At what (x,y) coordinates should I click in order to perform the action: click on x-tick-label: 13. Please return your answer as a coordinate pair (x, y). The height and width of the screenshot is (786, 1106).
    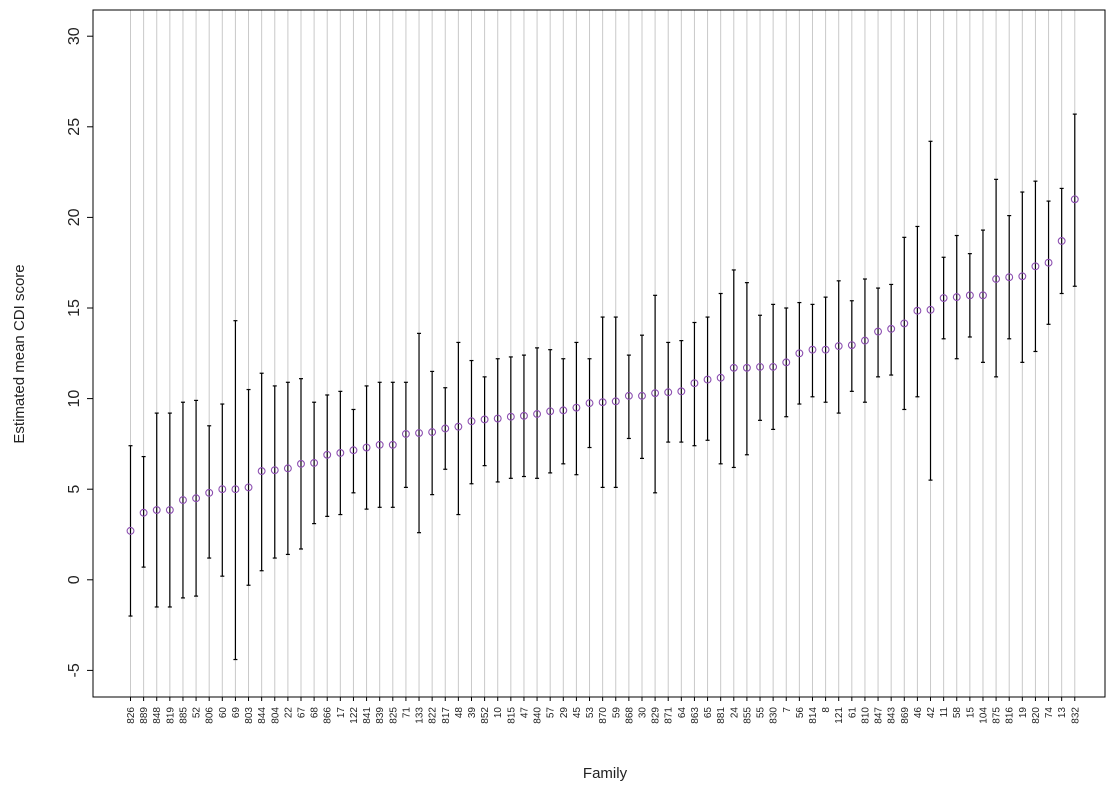
    Looking at the image, I should click on (1062, 713).